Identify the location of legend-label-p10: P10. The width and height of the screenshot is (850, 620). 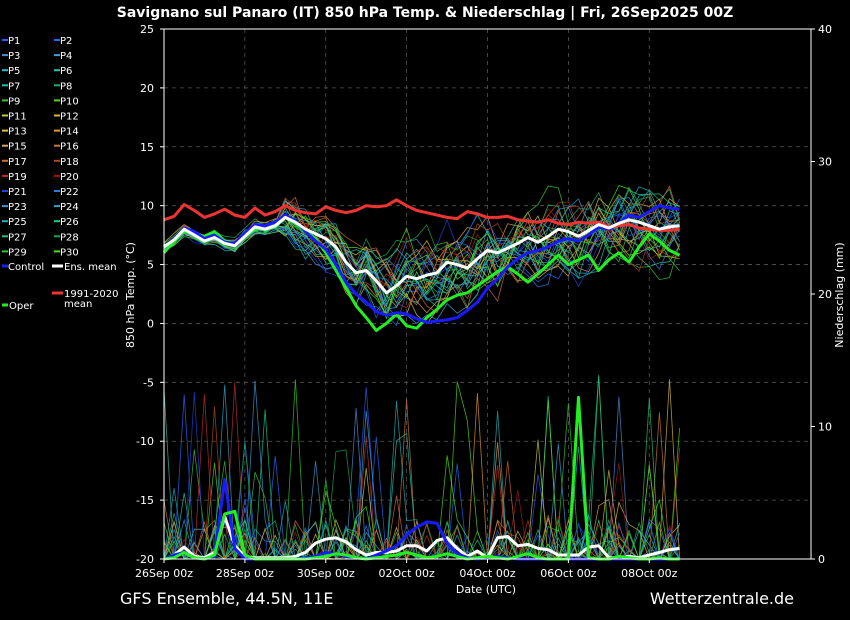
(69, 101).